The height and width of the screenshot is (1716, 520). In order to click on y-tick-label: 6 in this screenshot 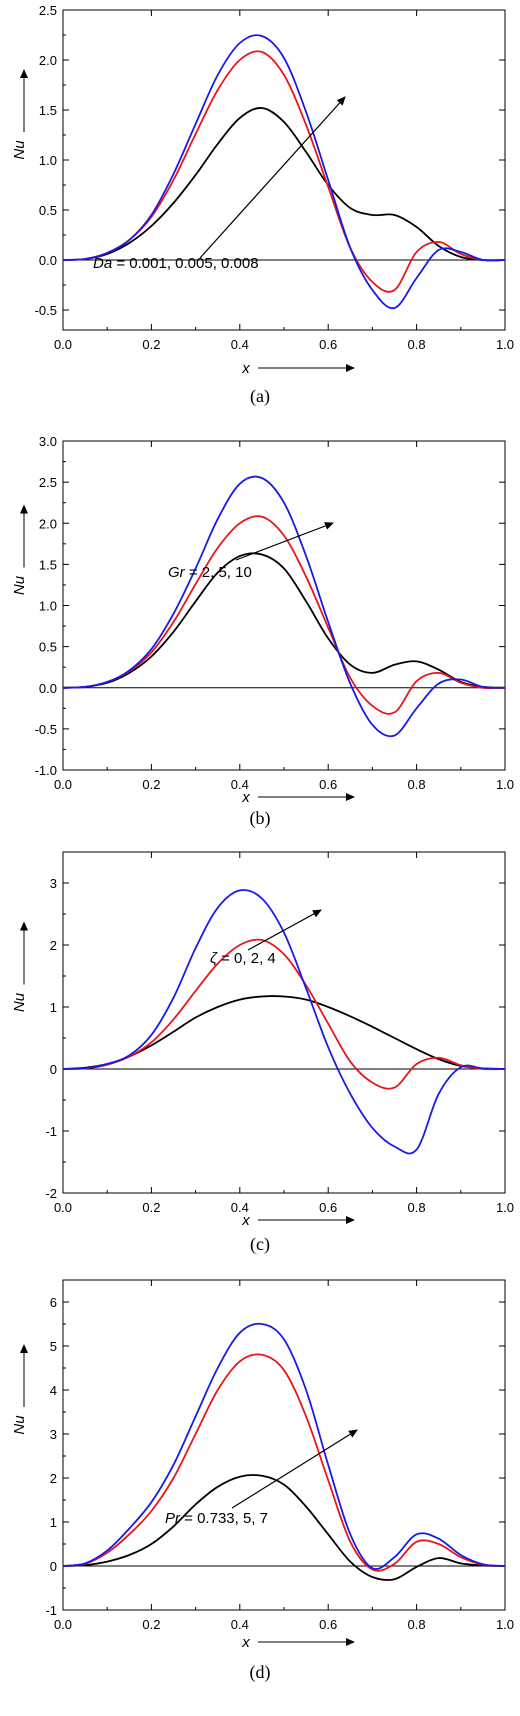, I will do `click(53, 1302)`.